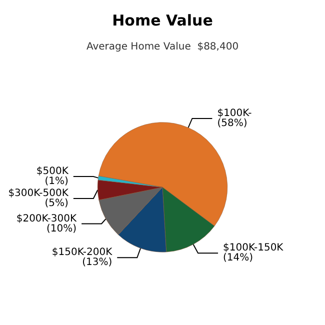 Image resolution: width=325 pixels, height=325 pixels. I want to click on data-label: (58%), so click(232, 123).